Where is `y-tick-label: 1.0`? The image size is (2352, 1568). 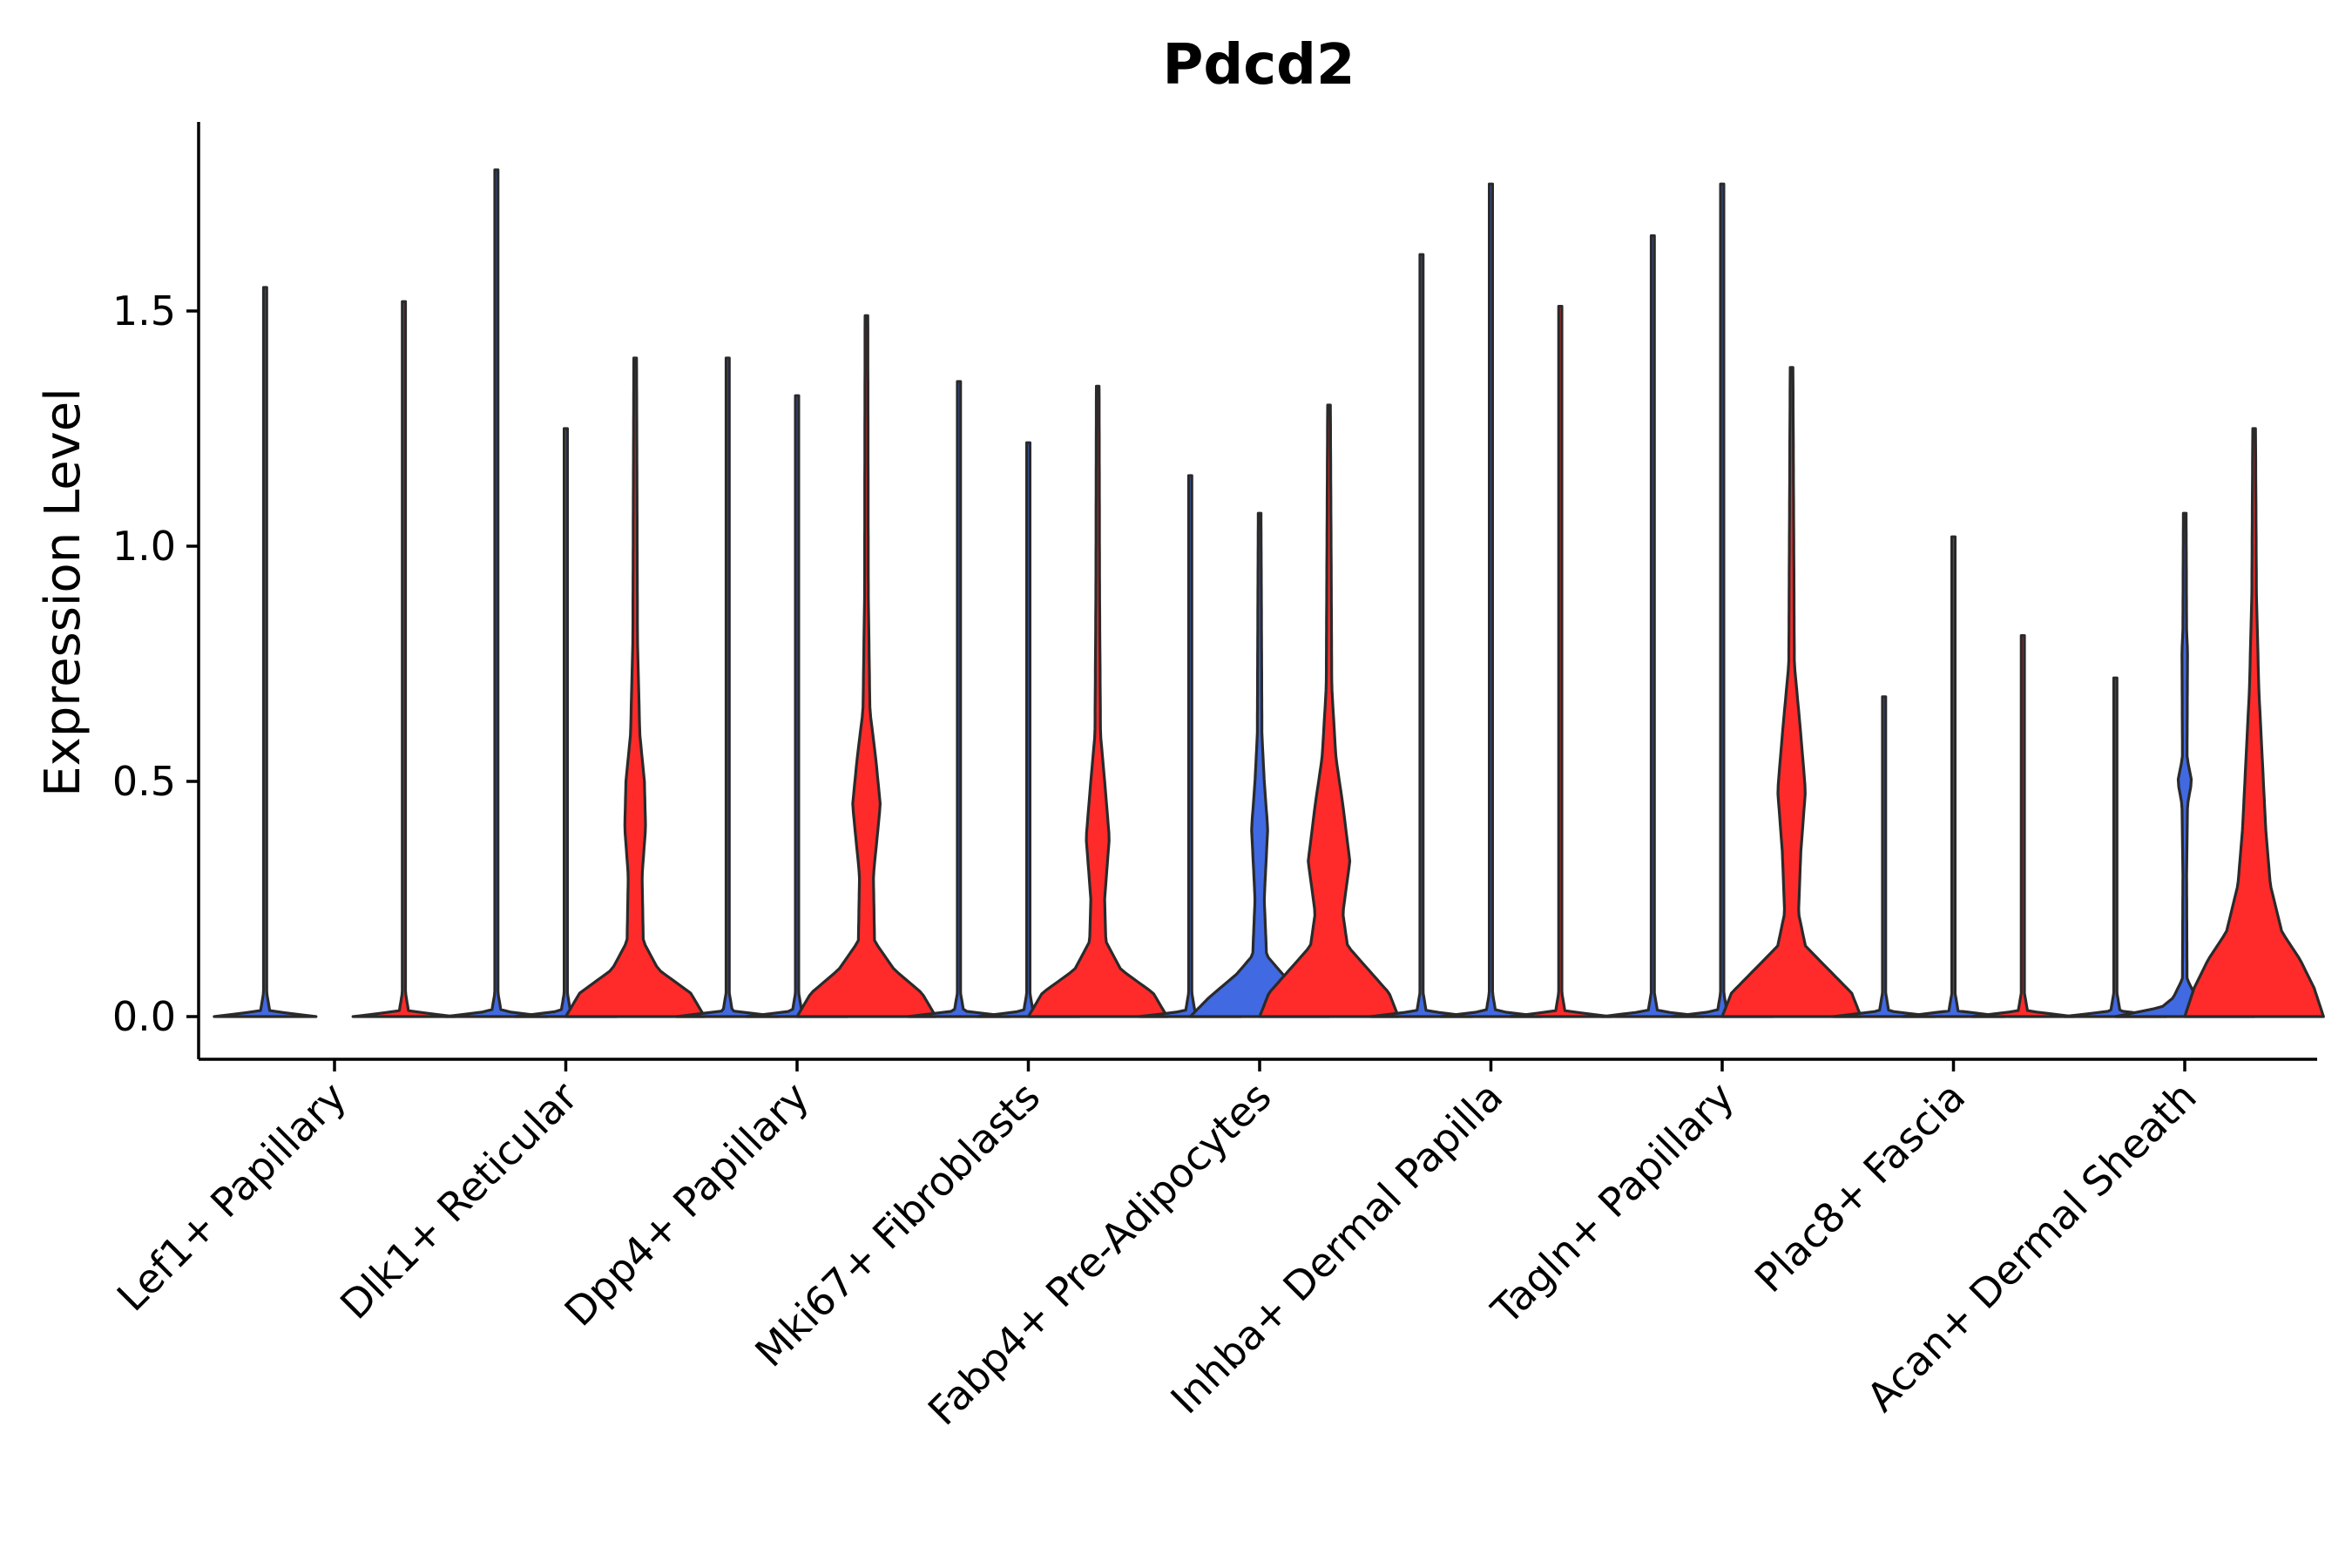 y-tick-label: 1.0 is located at coordinates (144, 546).